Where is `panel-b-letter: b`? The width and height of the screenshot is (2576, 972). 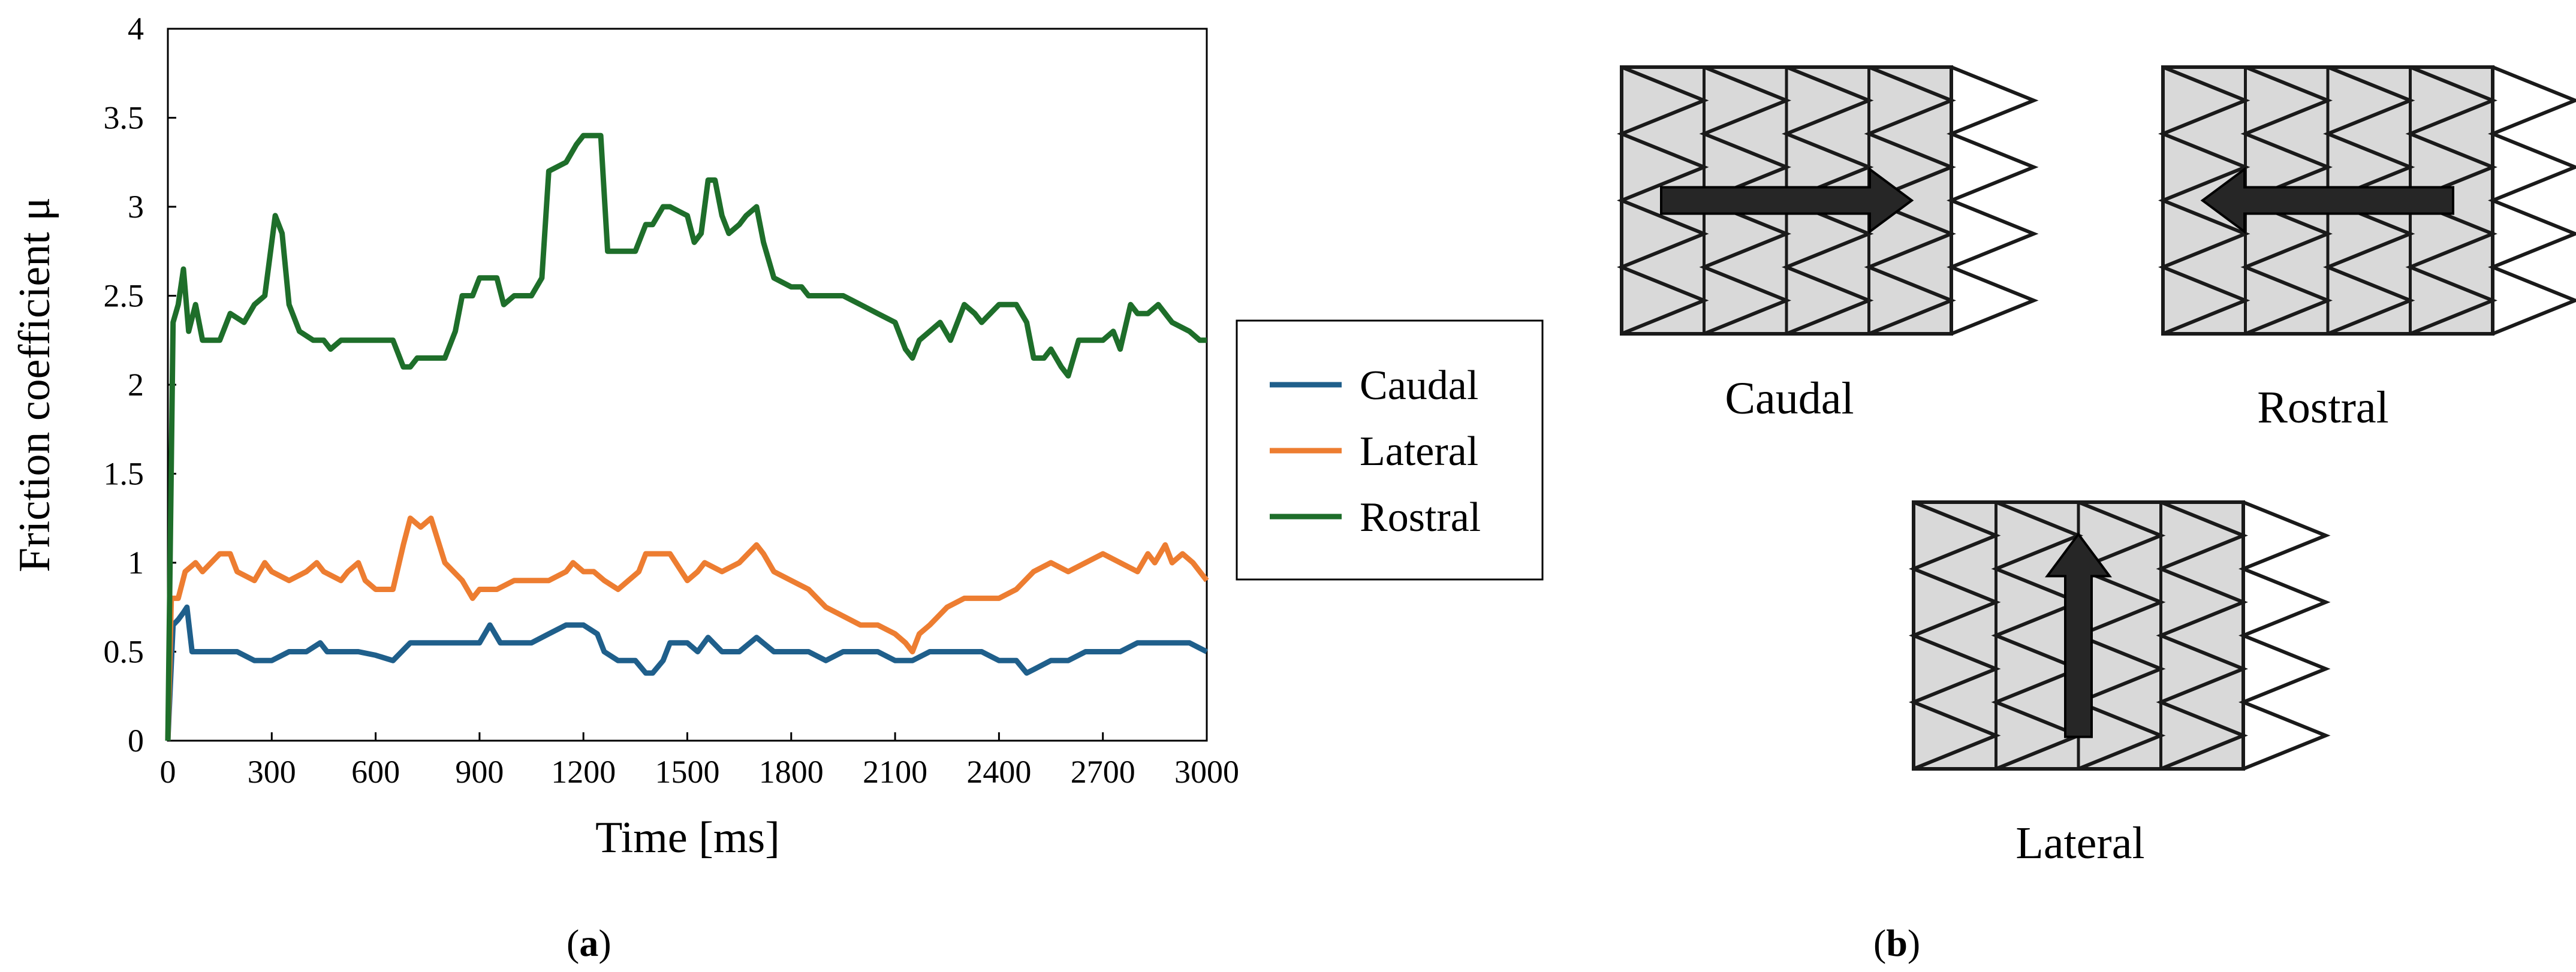 panel-b-letter: b is located at coordinates (1897, 943).